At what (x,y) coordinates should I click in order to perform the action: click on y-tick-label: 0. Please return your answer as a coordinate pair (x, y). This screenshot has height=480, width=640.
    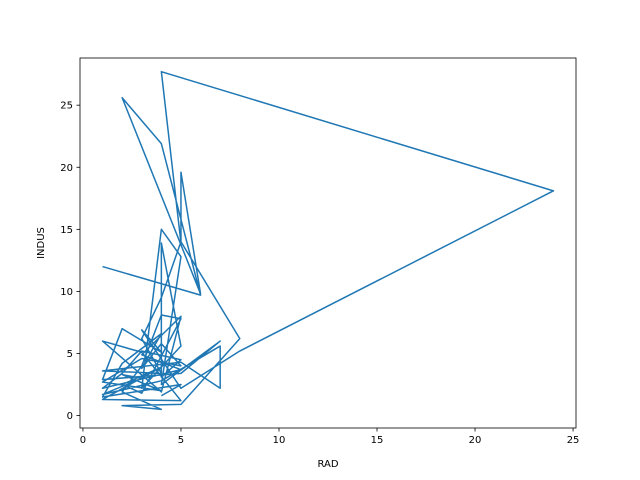
    Looking at the image, I should click on (70, 416).